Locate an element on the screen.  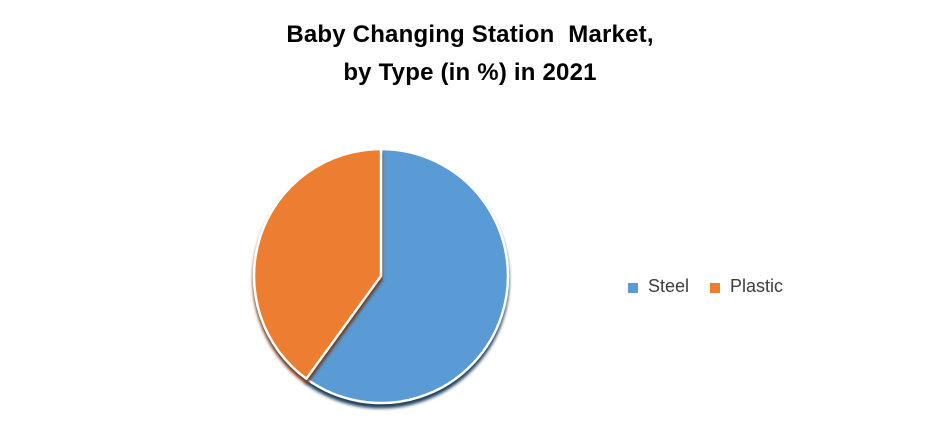
chart-title-line2: by Type (in %) in 2021 is located at coordinates (470, 72).